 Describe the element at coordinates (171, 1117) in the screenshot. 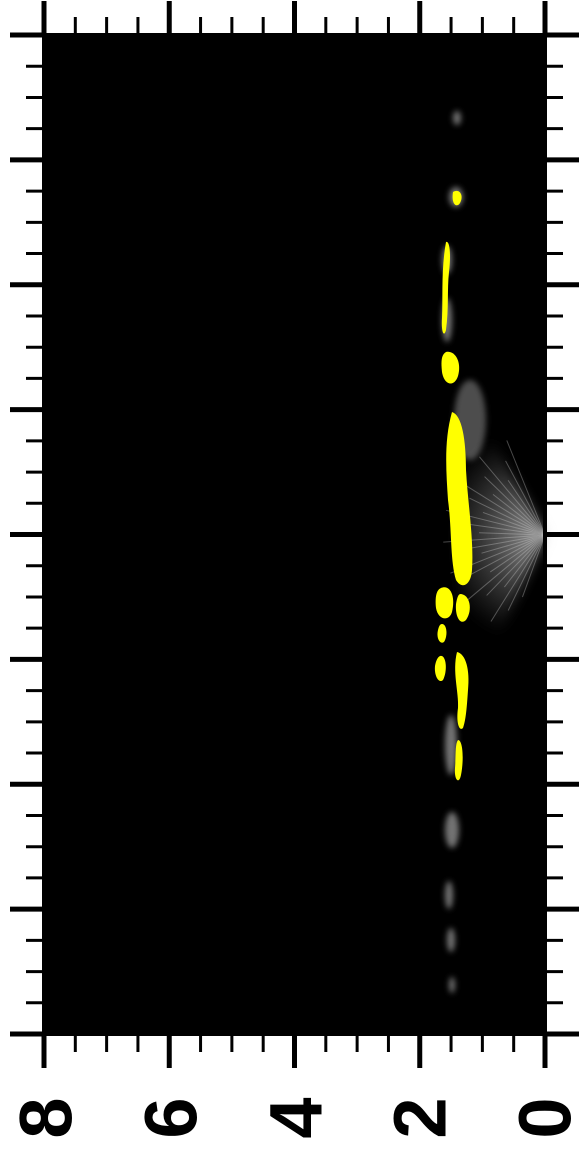

I see `tick-label-6: 6` at that location.